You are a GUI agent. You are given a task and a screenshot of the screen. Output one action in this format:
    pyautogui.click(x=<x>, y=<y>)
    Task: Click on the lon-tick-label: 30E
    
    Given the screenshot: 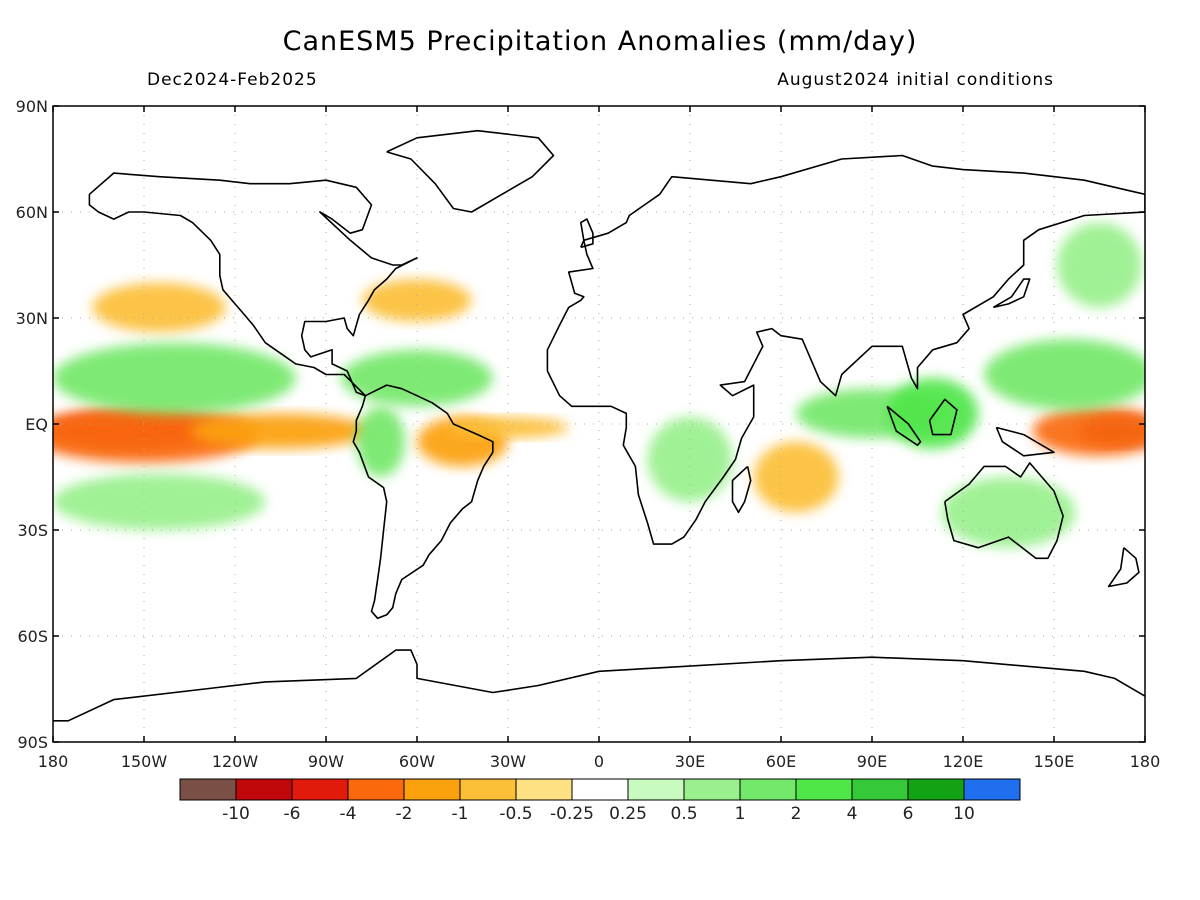 What is the action you would take?
    pyautogui.click(x=690, y=761)
    